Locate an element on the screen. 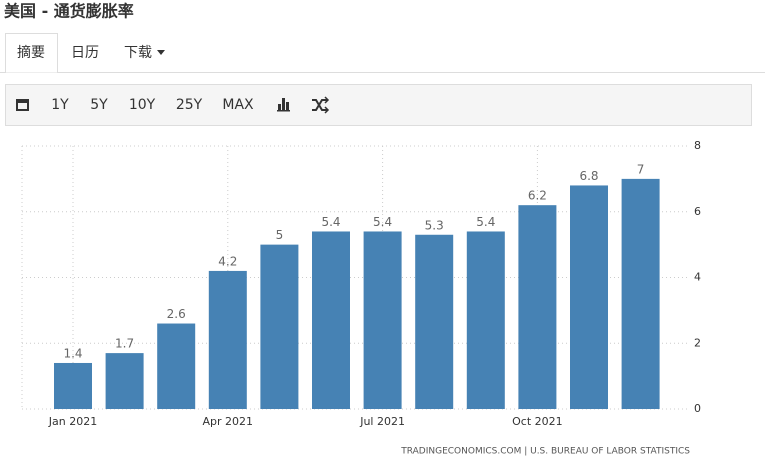  range-button: MAX is located at coordinates (238, 105).